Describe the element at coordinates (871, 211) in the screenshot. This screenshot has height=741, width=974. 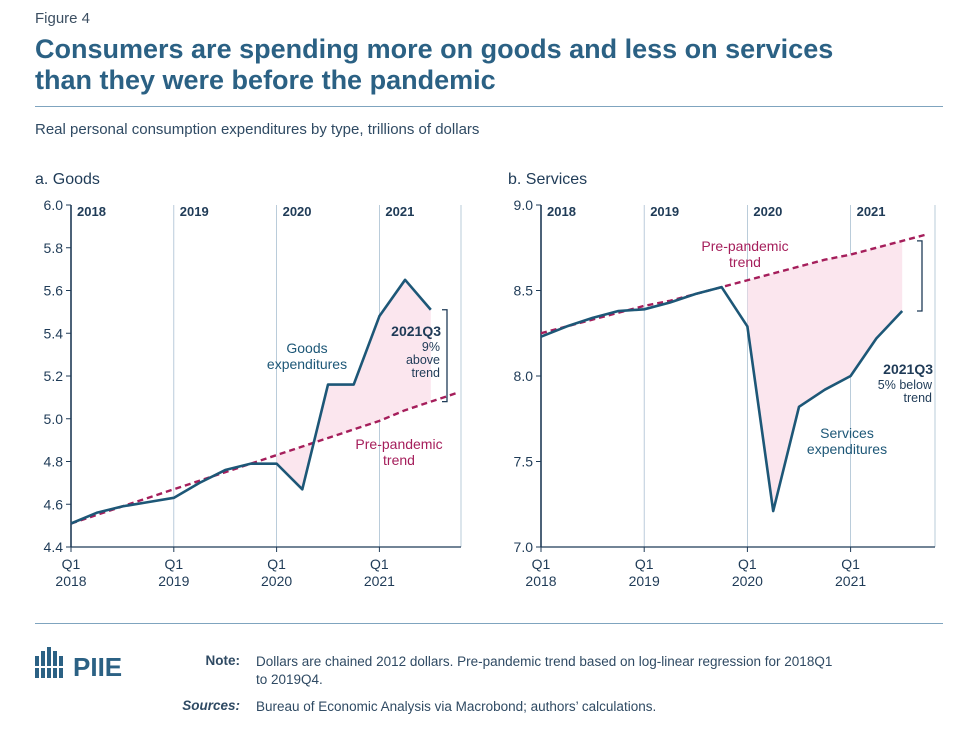
I see `services-year-label: 2021` at that location.